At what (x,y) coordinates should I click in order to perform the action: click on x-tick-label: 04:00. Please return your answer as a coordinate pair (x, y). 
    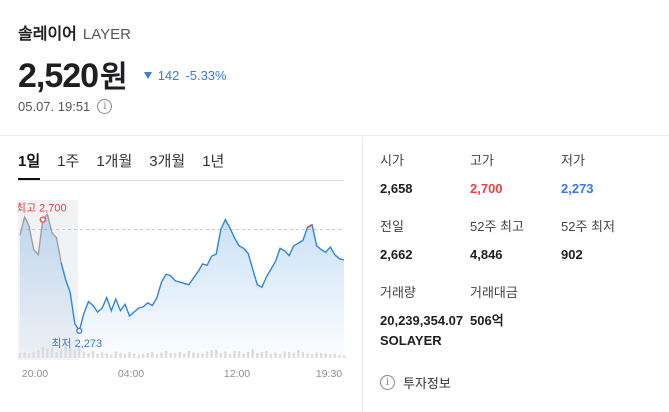
    Looking at the image, I should click on (131, 374).